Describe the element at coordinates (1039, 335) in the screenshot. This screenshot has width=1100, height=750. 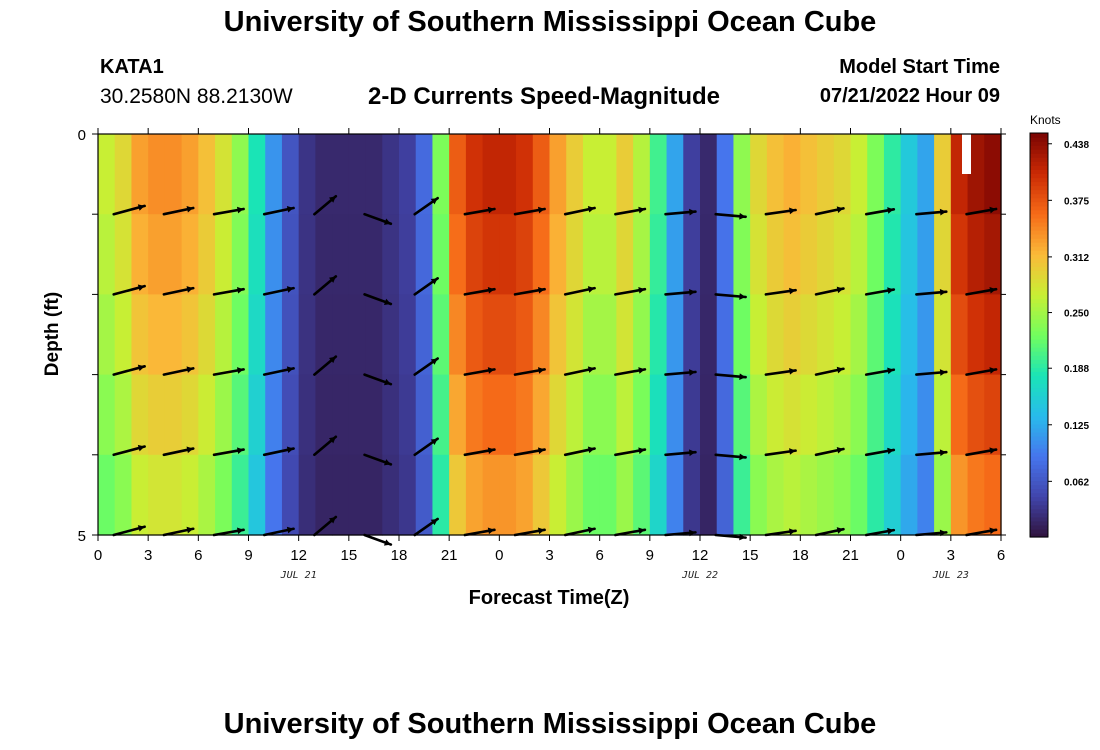
I see `colorbar-frame` at that location.